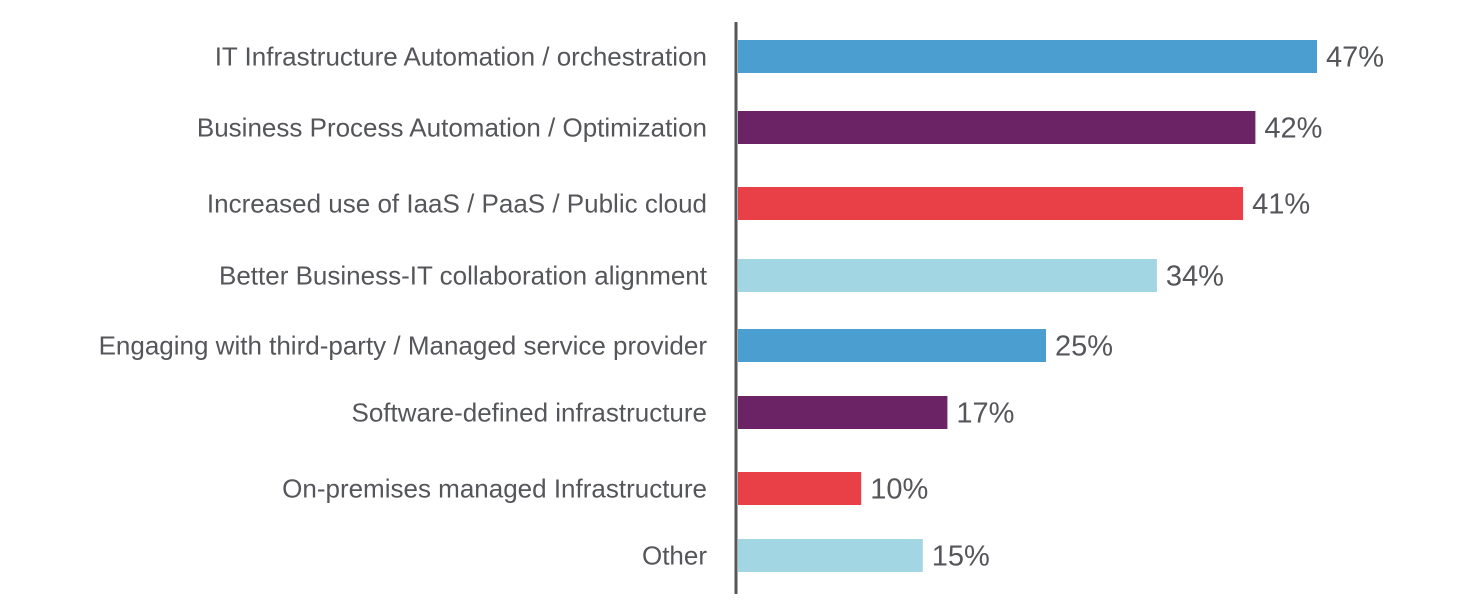 This screenshot has height=609, width=1475. I want to click on category-label: Other, so click(674, 556).